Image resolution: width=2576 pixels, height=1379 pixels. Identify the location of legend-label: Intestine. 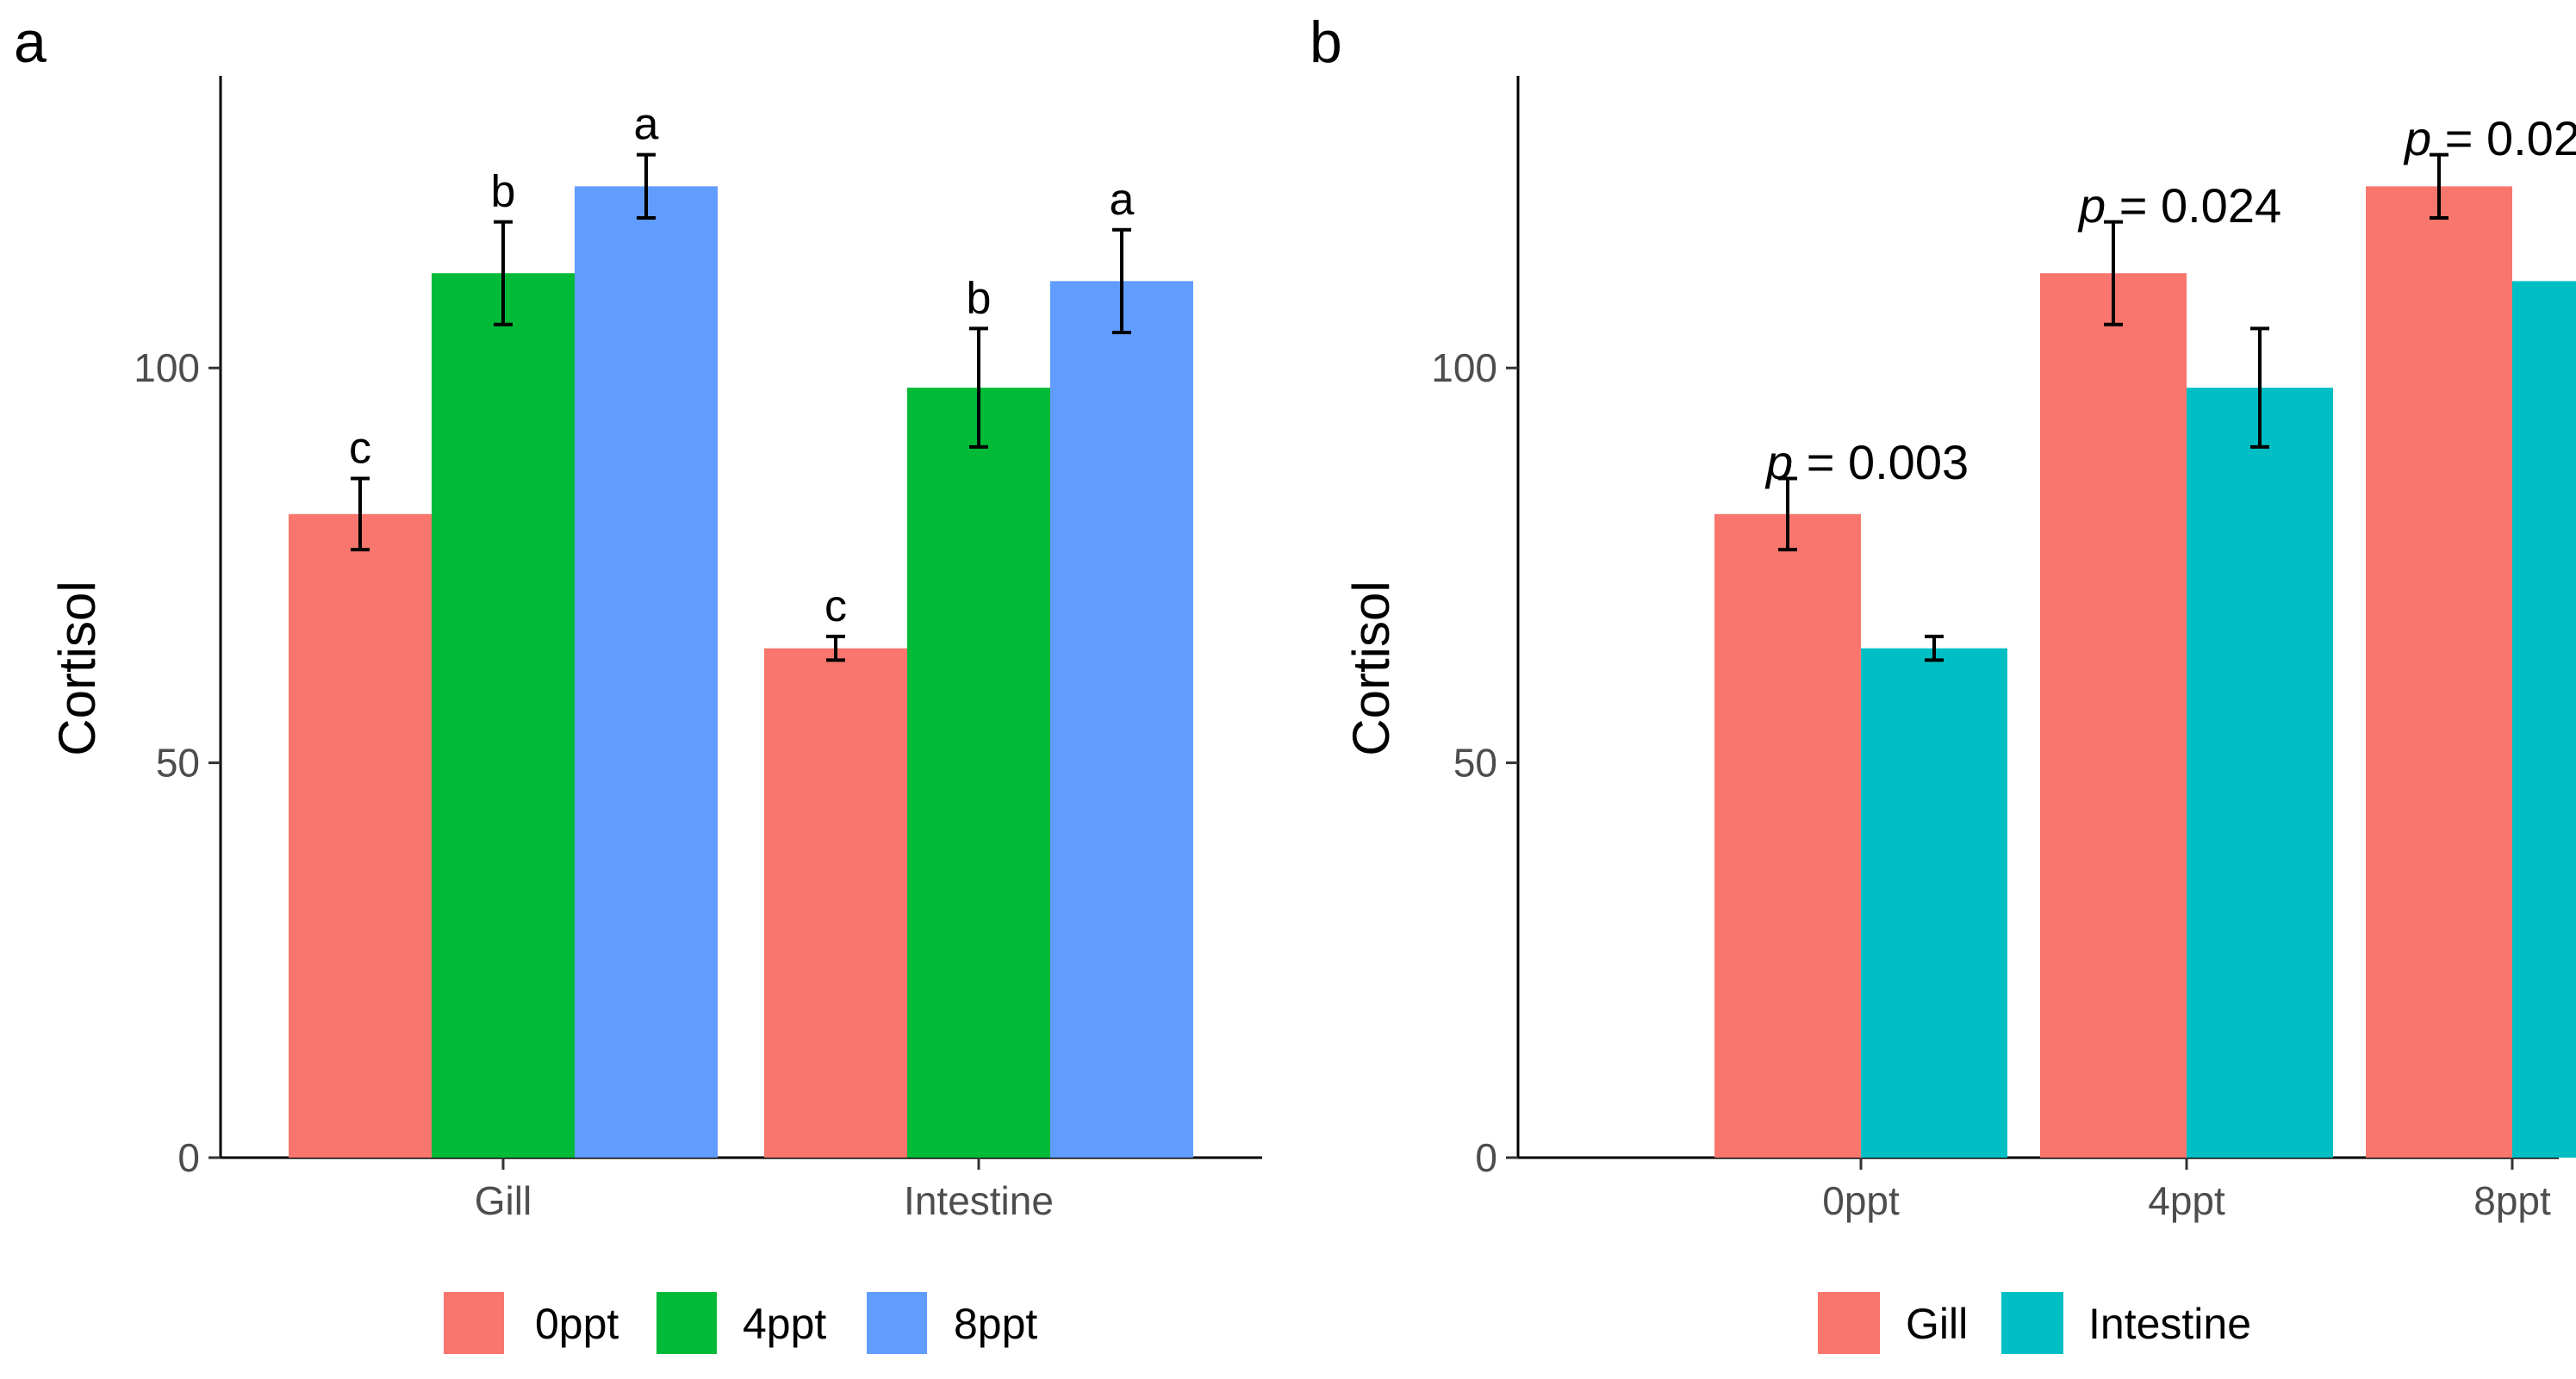
(2170, 1324).